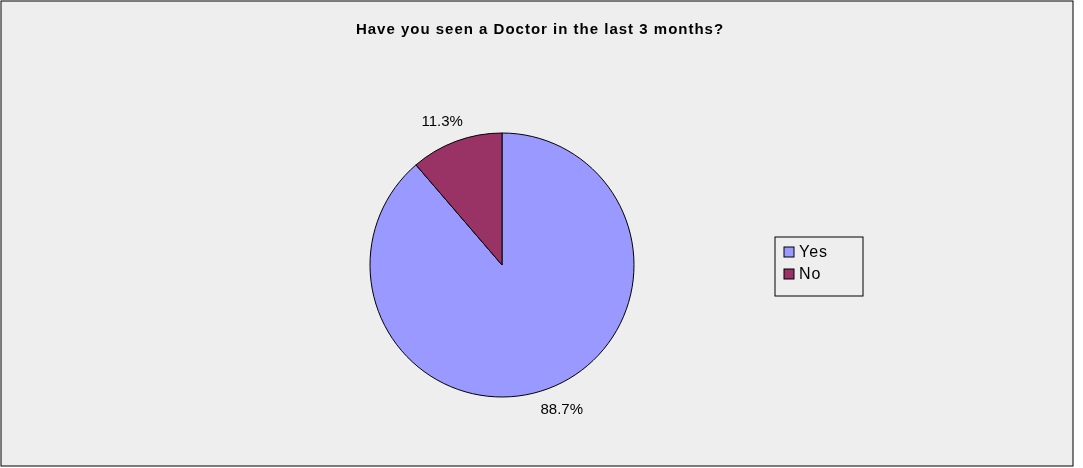 Image resolution: width=1083 pixels, height=468 pixels. Describe the element at coordinates (540, 28) in the screenshot. I see `chart-title: Have you seen a Doctor in the last 3 months?` at that location.